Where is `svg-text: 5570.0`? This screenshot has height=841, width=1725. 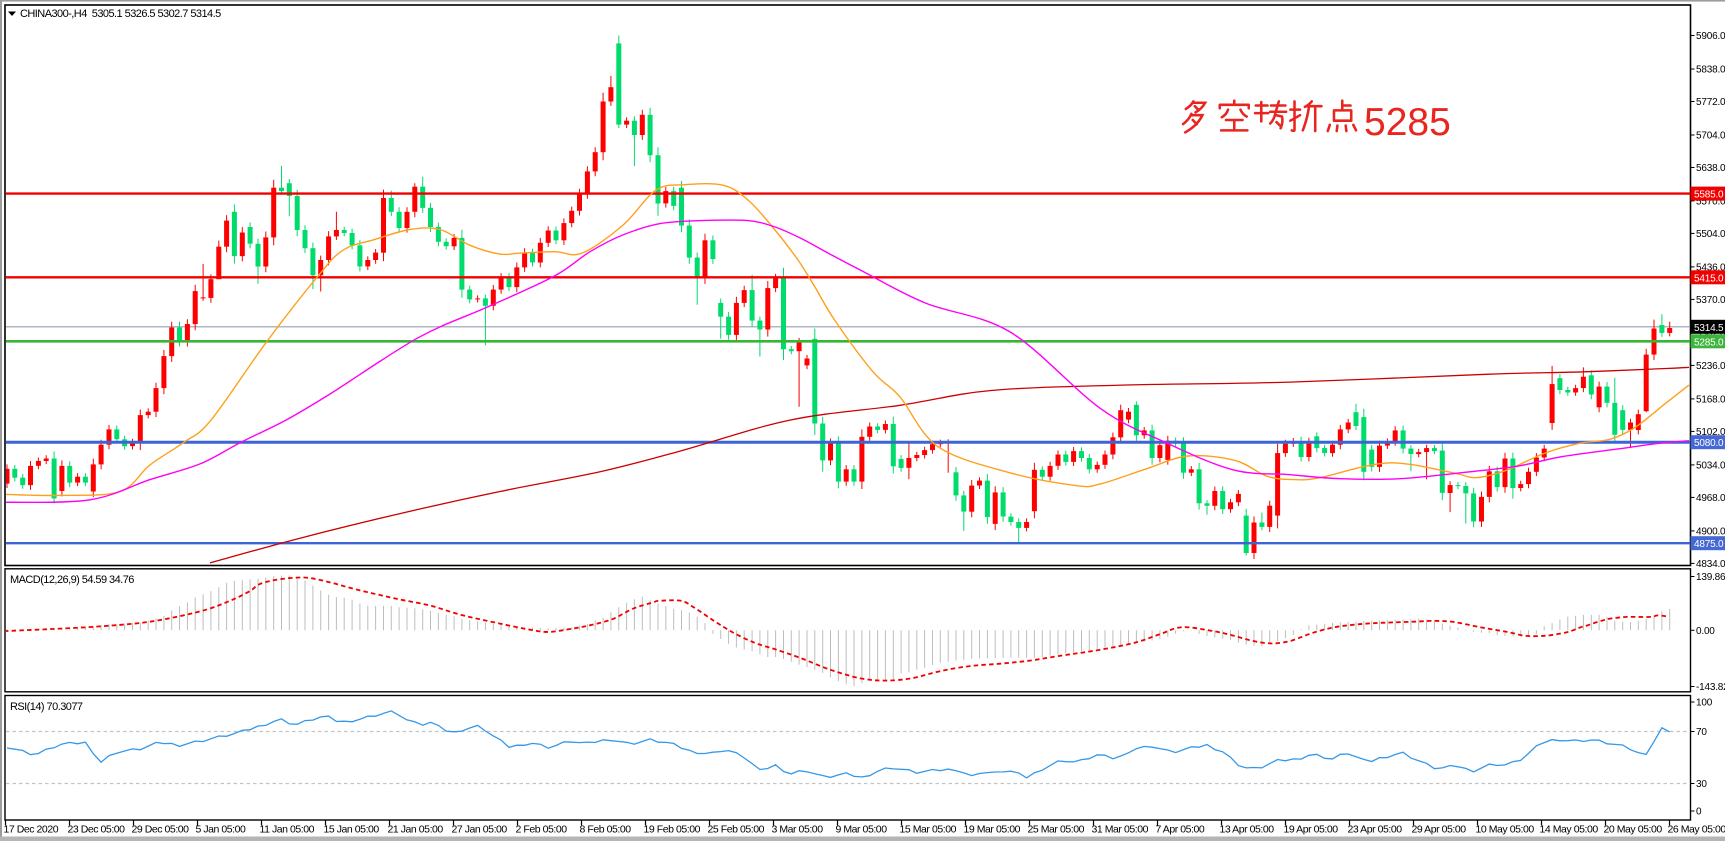 svg-text: 5570.0 is located at coordinates (1710, 201).